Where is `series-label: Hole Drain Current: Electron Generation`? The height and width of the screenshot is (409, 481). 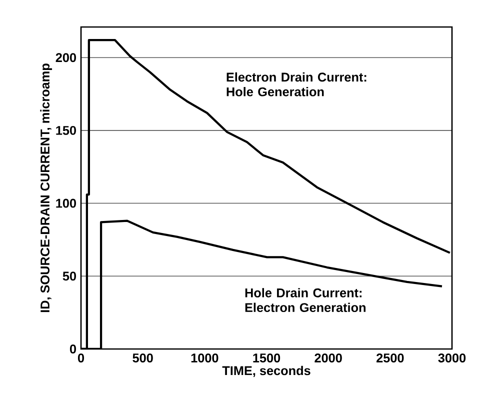
series-label: Hole Drain Current: Electron Generation is located at coordinates (305, 300).